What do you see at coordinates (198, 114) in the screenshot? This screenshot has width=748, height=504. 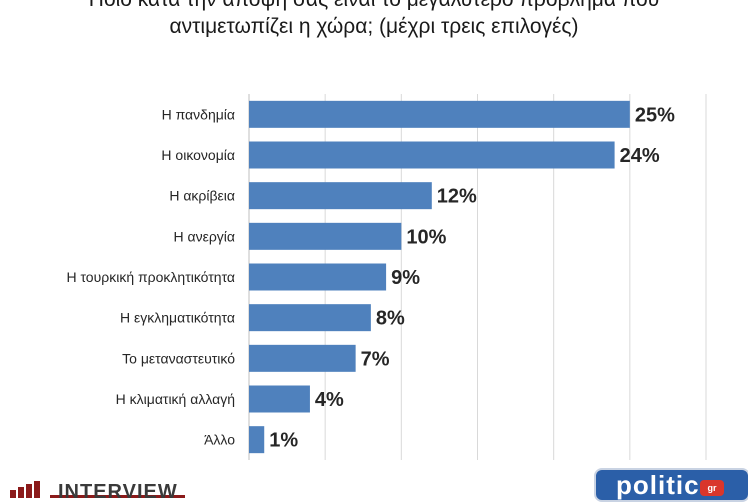 I see `category-label: Η πανδημία` at bounding box center [198, 114].